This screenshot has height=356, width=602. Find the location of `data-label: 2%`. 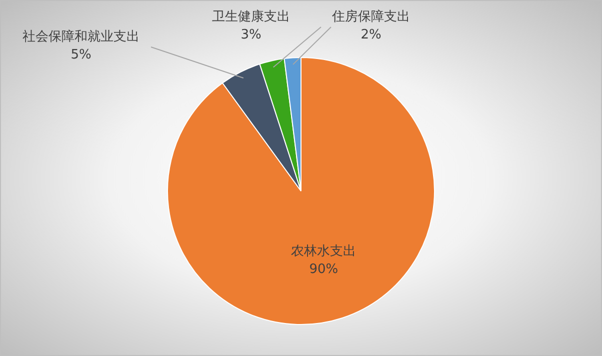

data-label: 2% is located at coordinates (371, 34).